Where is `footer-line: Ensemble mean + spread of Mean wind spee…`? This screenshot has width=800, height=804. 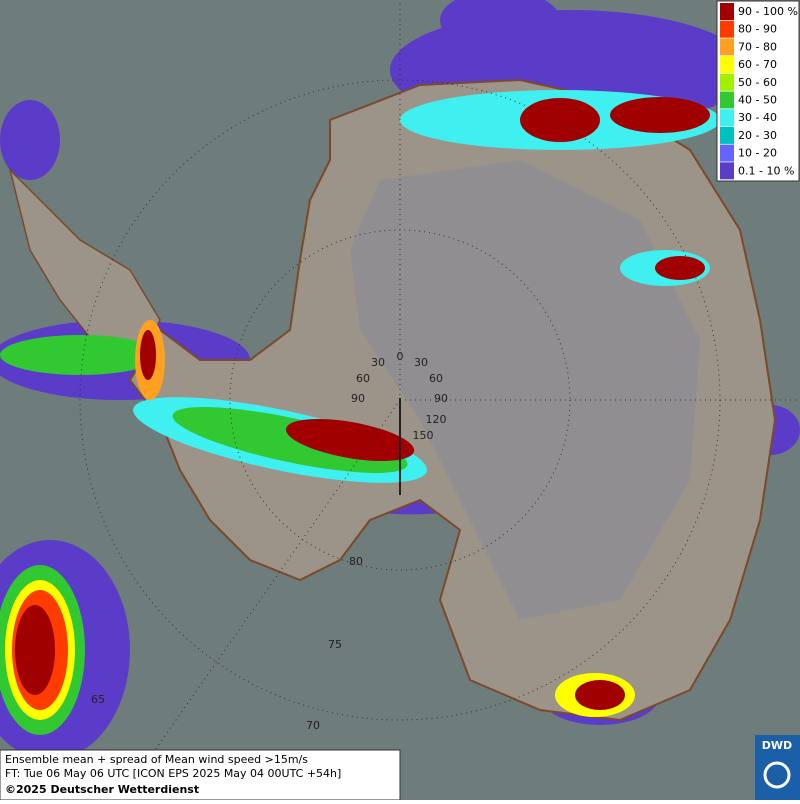
footer-line: Ensemble mean + spread of Mean wind spee… is located at coordinates (156, 759).